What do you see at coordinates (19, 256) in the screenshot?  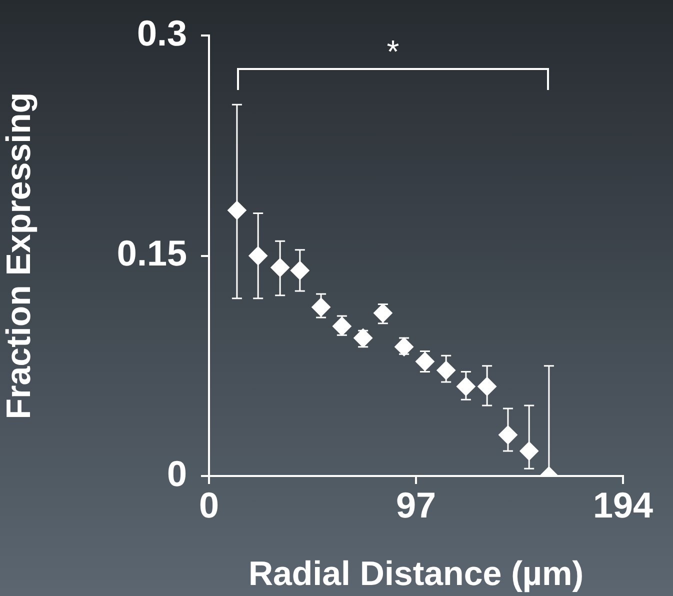 I see `y-axis-title: Fraction Expressing` at bounding box center [19, 256].